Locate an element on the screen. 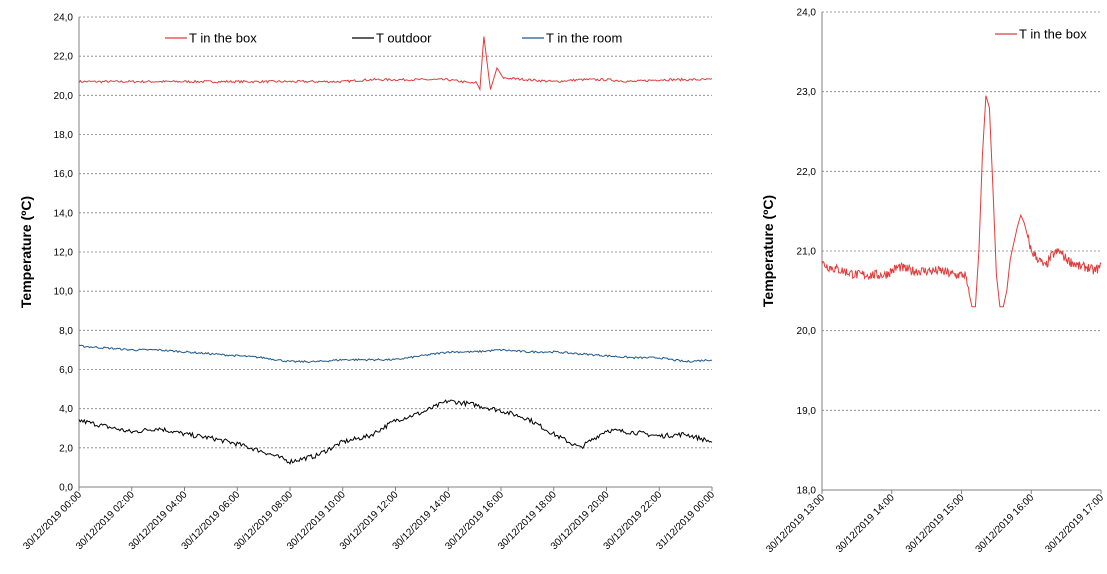  y-tick-label: 16,0 is located at coordinates (64, 174).